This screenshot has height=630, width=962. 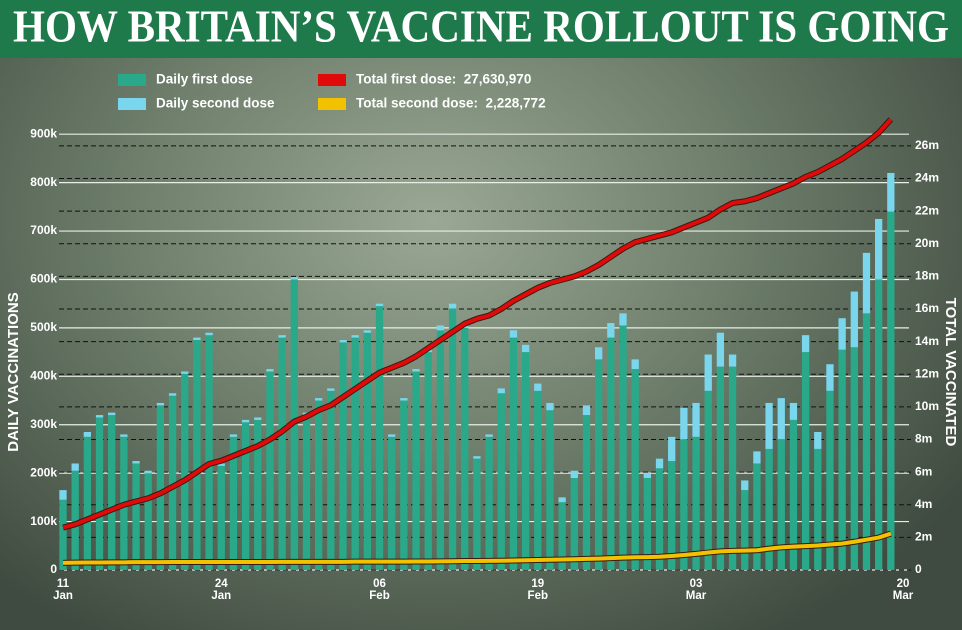 What do you see at coordinates (927, 276) in the screenshot?
I see `y2-tick-label: 18m` at bounding box center [927, 276].